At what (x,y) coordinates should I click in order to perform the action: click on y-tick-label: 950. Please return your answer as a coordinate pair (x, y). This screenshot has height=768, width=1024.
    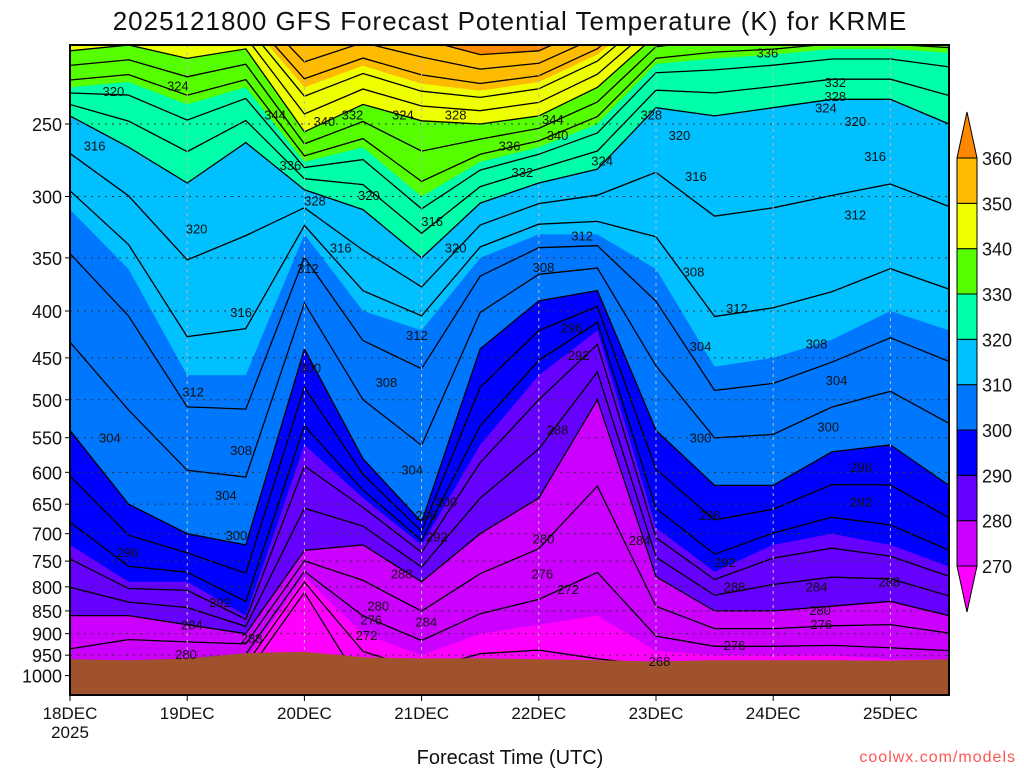
    Looking at the image, I should click on (47, 656).